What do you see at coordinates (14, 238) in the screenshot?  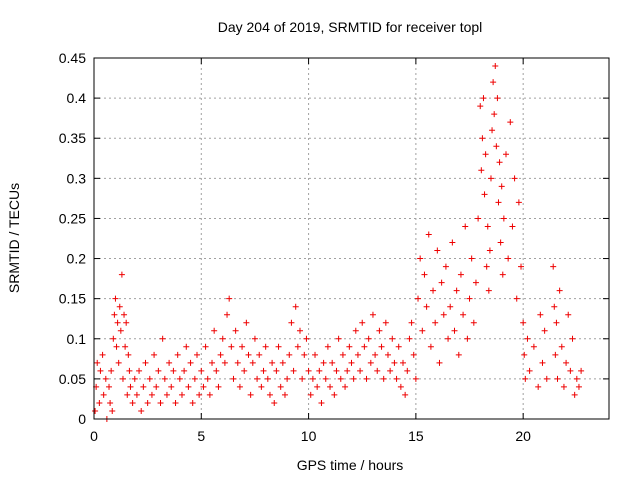 I see `y-axis-label: SRMTID / TECUs` at bounding box center [14, 238].